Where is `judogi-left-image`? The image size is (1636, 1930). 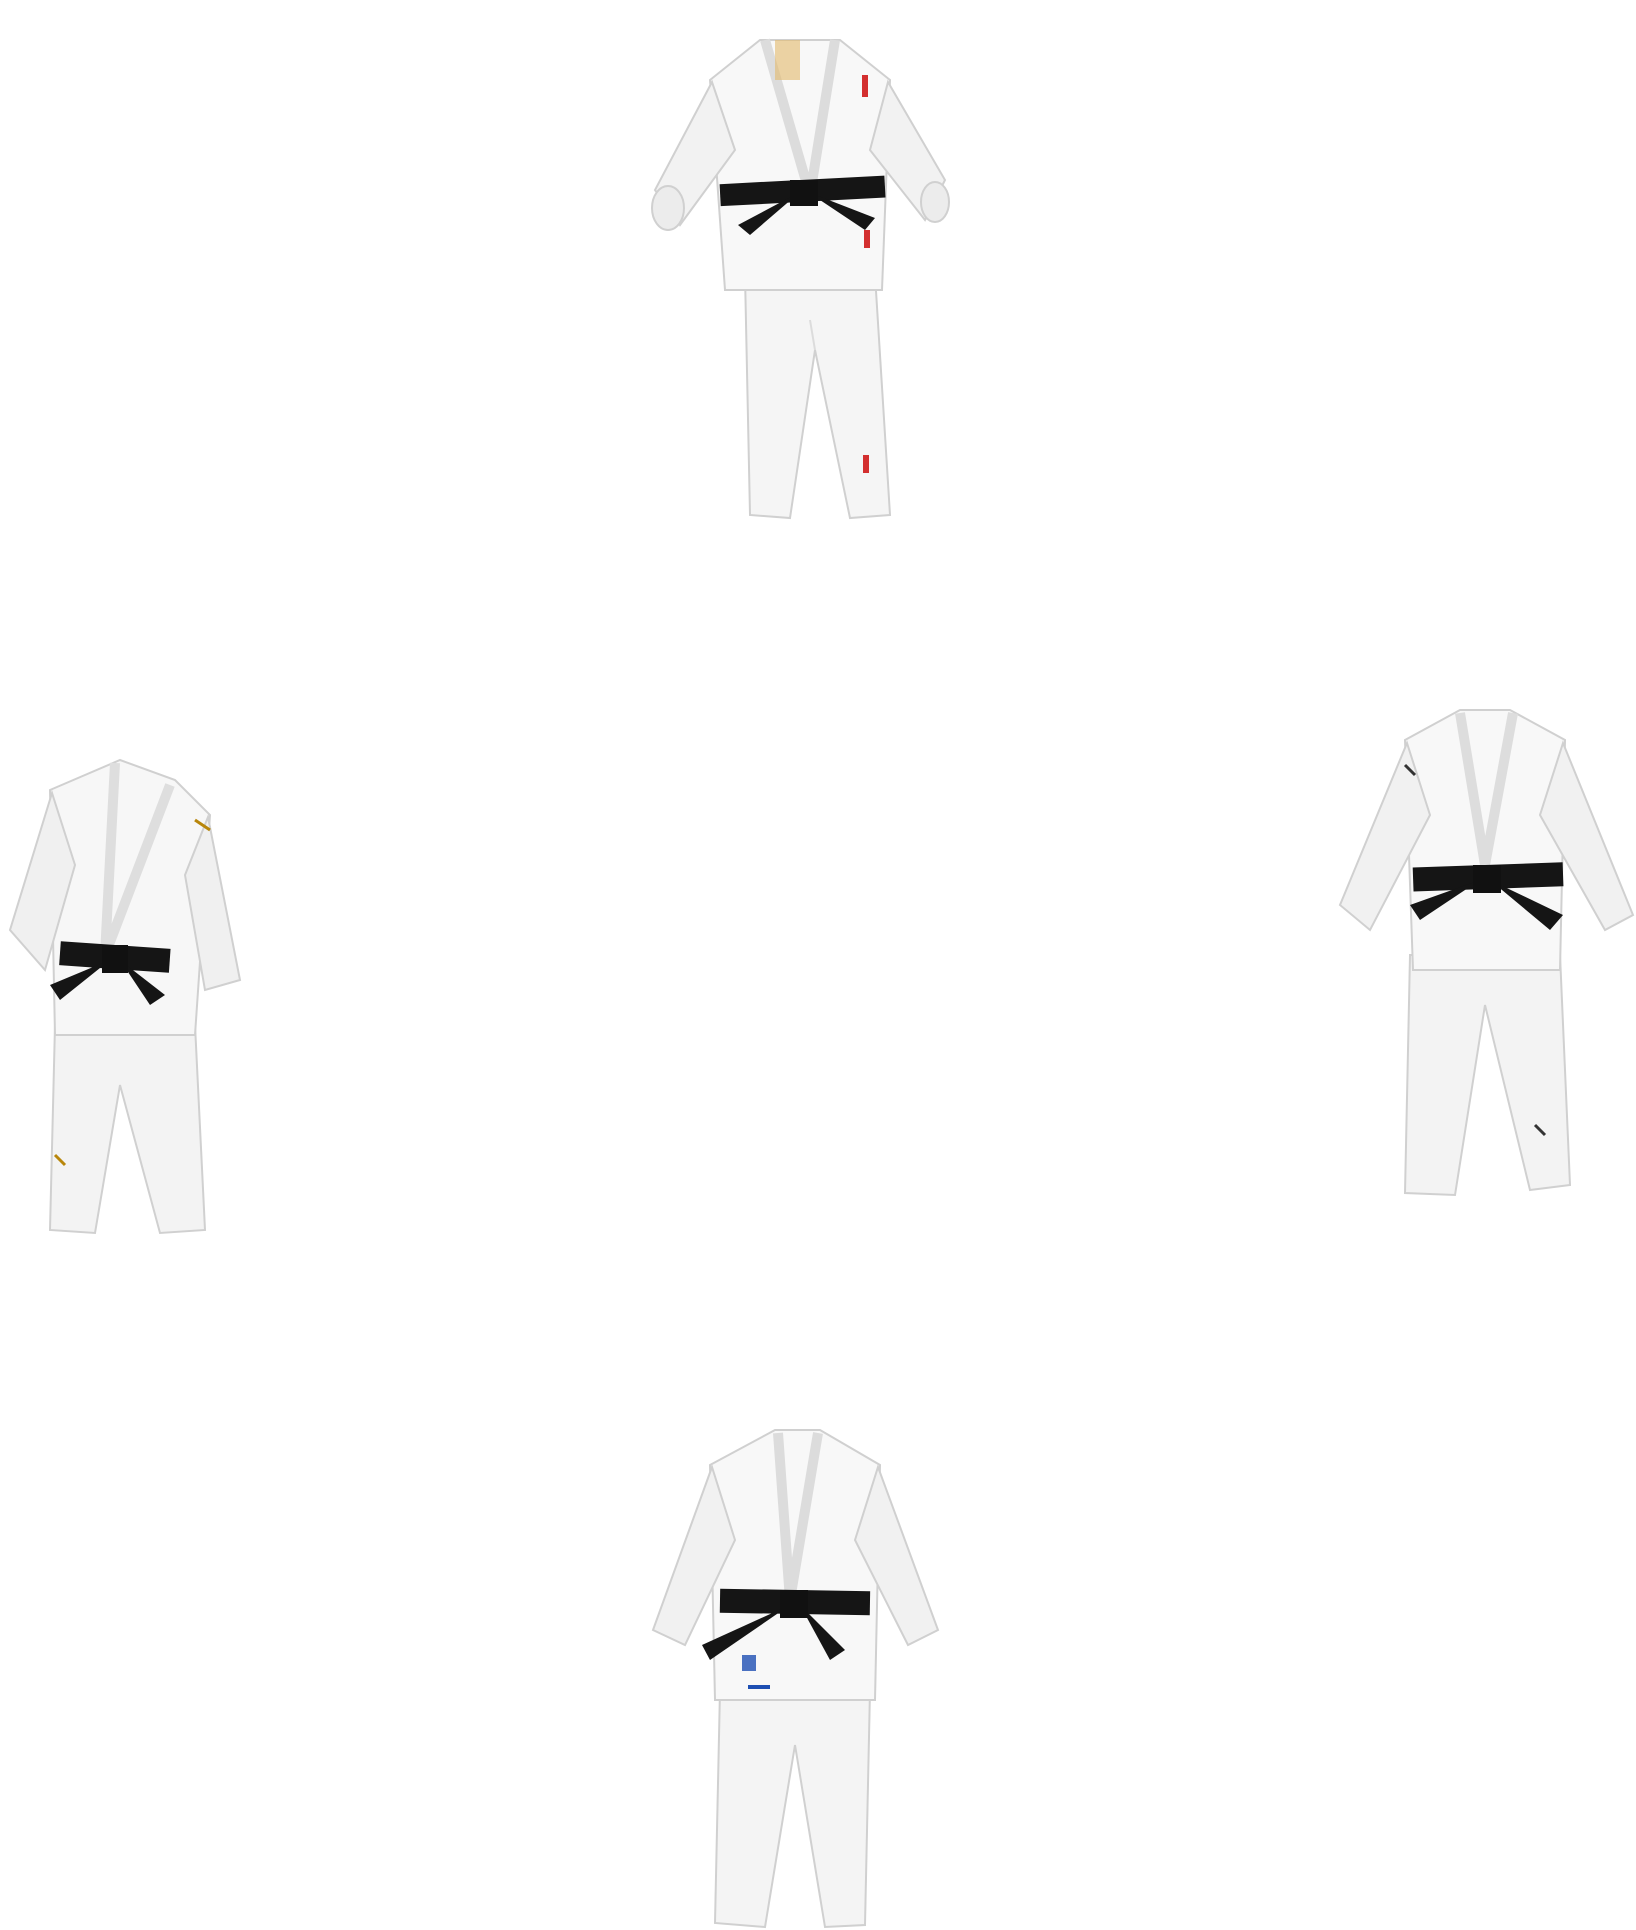
judogi-left-image is located at coordinates (125, 996).